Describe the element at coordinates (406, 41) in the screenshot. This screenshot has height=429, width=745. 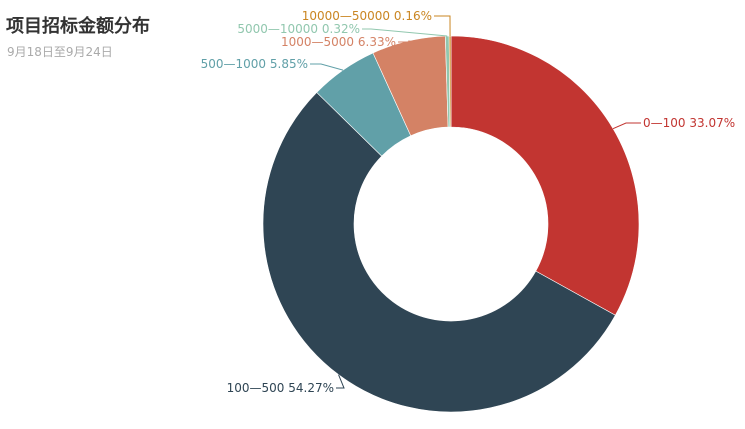
I see `leader-line-1000—5000` at that location.